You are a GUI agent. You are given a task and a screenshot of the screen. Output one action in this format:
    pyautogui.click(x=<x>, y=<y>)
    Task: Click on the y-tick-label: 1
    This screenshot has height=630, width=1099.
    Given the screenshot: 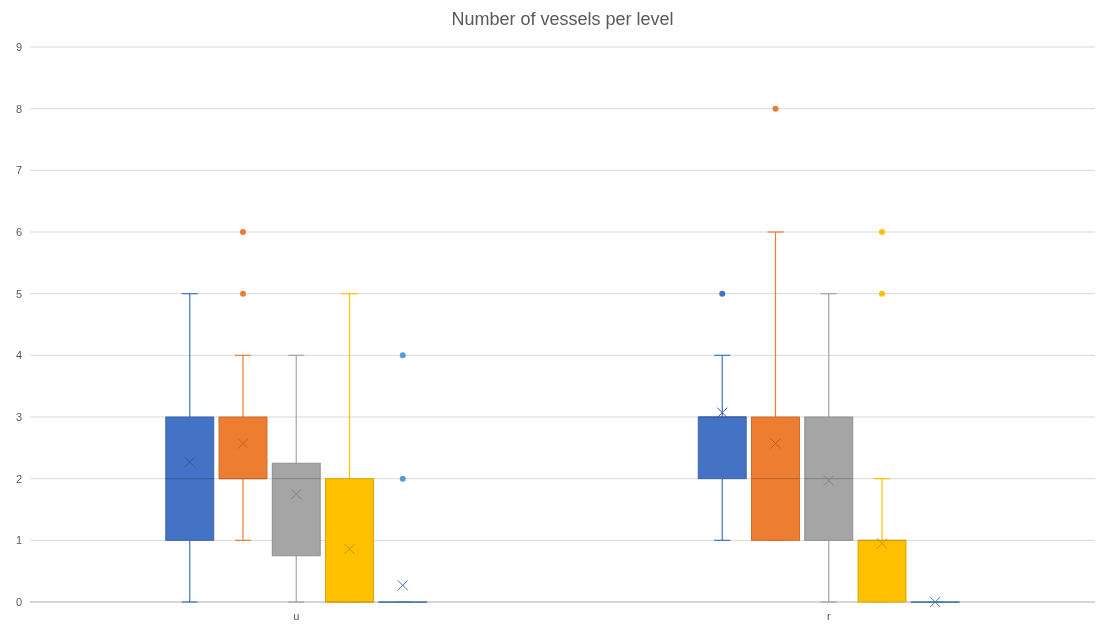 What is the action you would take?
    pyautogui.click(x=18, y=540)
    